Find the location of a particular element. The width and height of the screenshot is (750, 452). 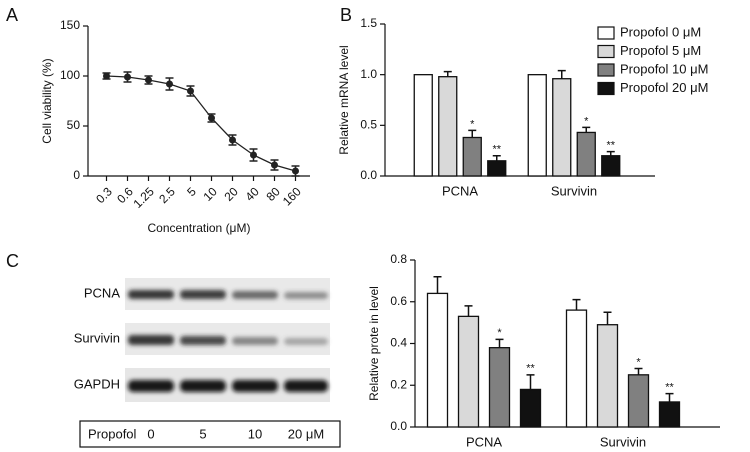

y-tick-label: 0.5 is located at coordinates (368, 125).